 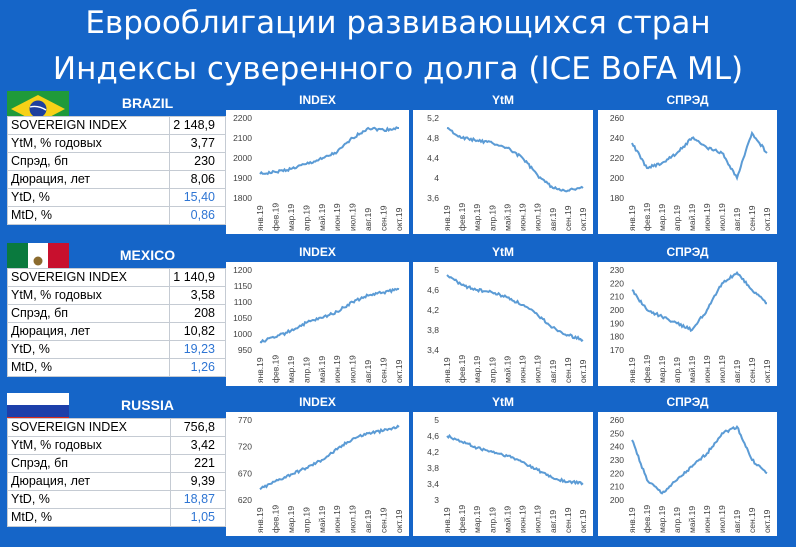 I want to click on stats-row: SOVEREIGN INDEX 1 140,9, so click(x=116, y=277).